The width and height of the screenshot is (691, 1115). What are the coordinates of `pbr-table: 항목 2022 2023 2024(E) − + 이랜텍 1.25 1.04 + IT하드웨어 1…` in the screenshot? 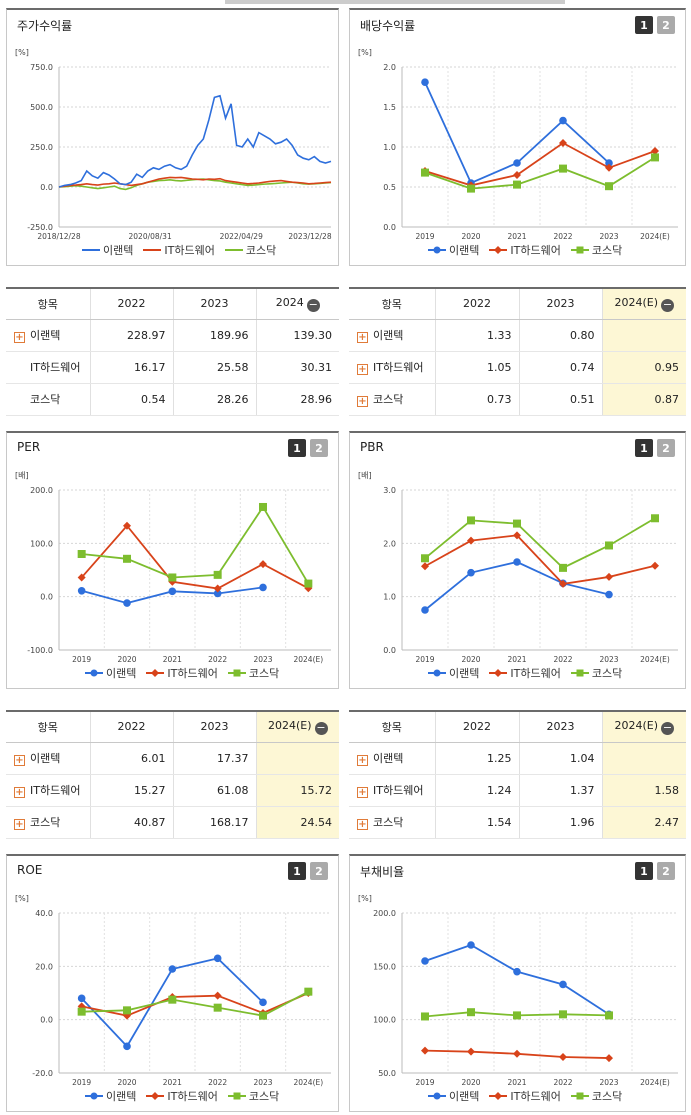 It's located at (517, 774).